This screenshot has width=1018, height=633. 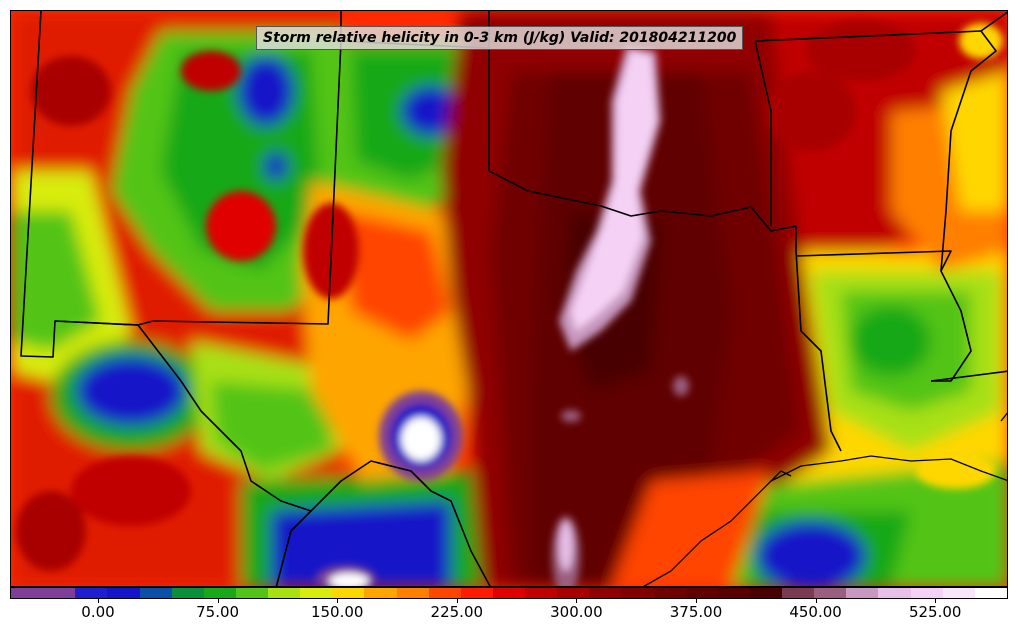 What do you see at coordinates (457, 612) in the screenshot?
I see `colorbar-tick-label: 225.00` at bounding box center [457, 612].